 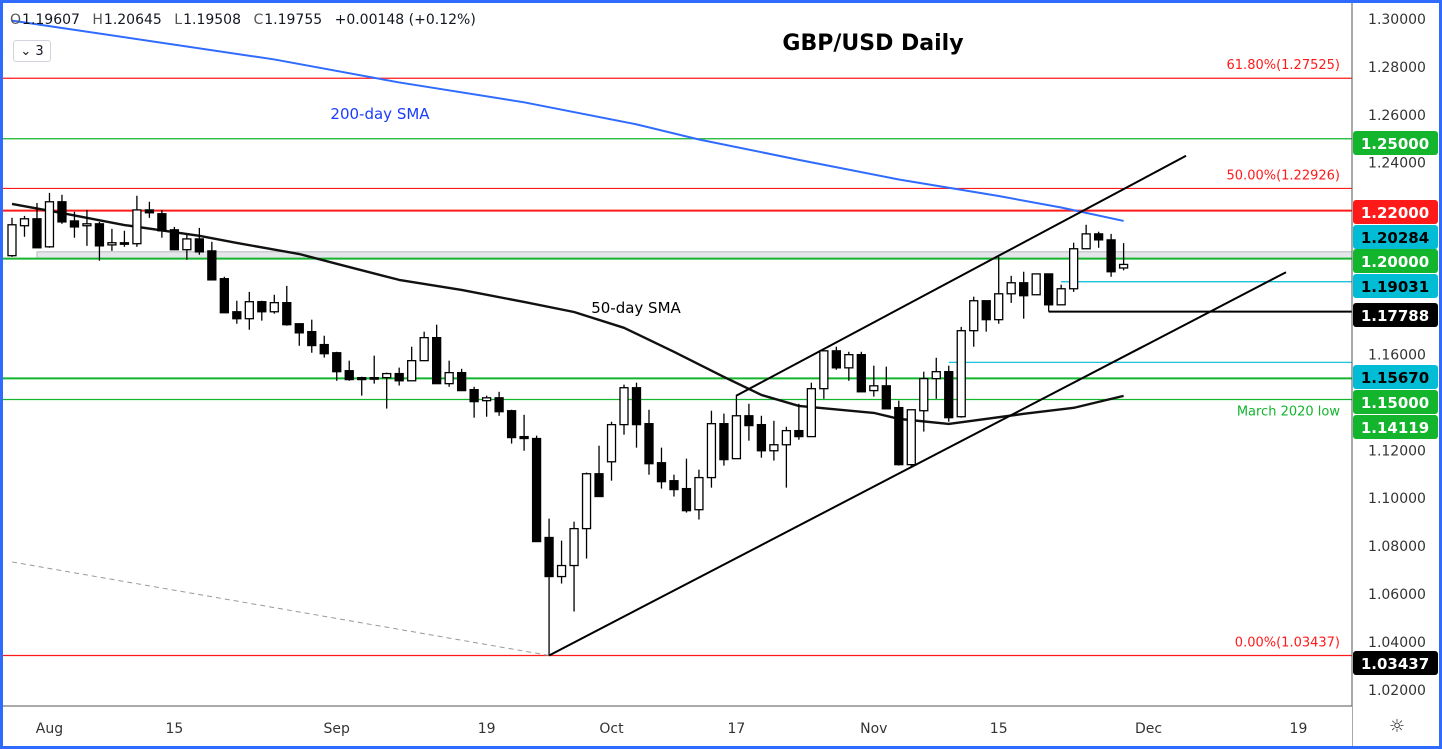 What do you see at coordinates (1397, 451) in the screenshot?
I see `y-tick-label: 1.12000` at bounding box center [1397, 451].